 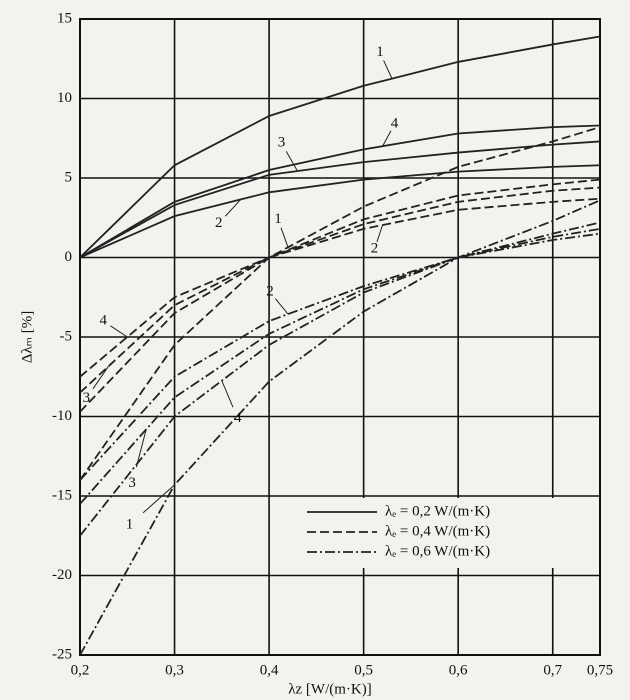 I want to click on x-tick-label: 0,3, so click(x=174, y=670).